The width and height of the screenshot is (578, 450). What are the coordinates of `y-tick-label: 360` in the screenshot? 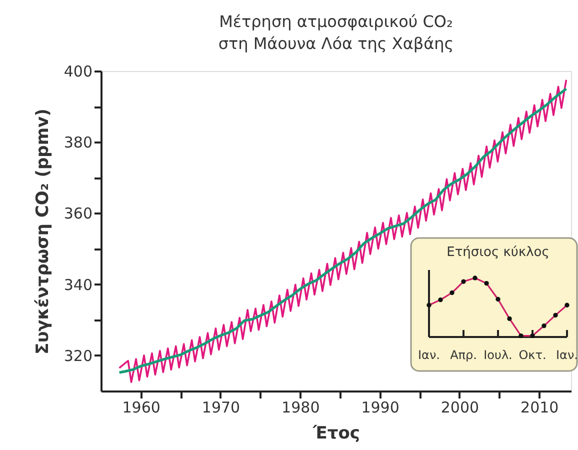 It's located at (78, 213).